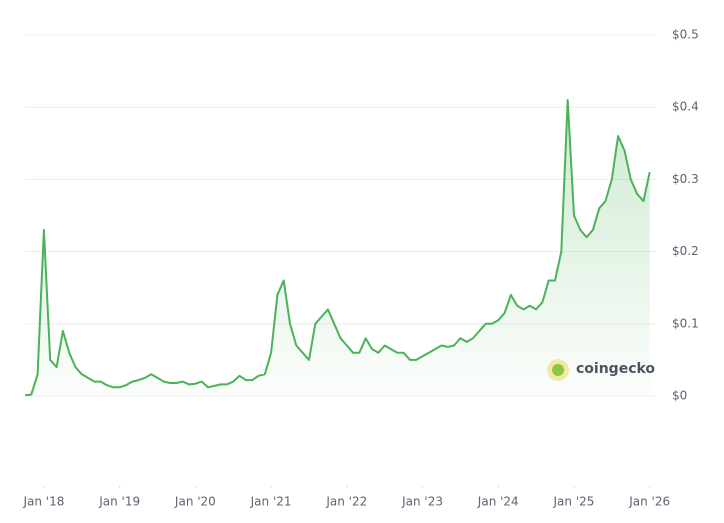 The image size is (724, 523). What do you see at coordinates (649, 502) in the screenshot?
I see `x-tick-label: Jan '26` at bounding box center [649, 502].